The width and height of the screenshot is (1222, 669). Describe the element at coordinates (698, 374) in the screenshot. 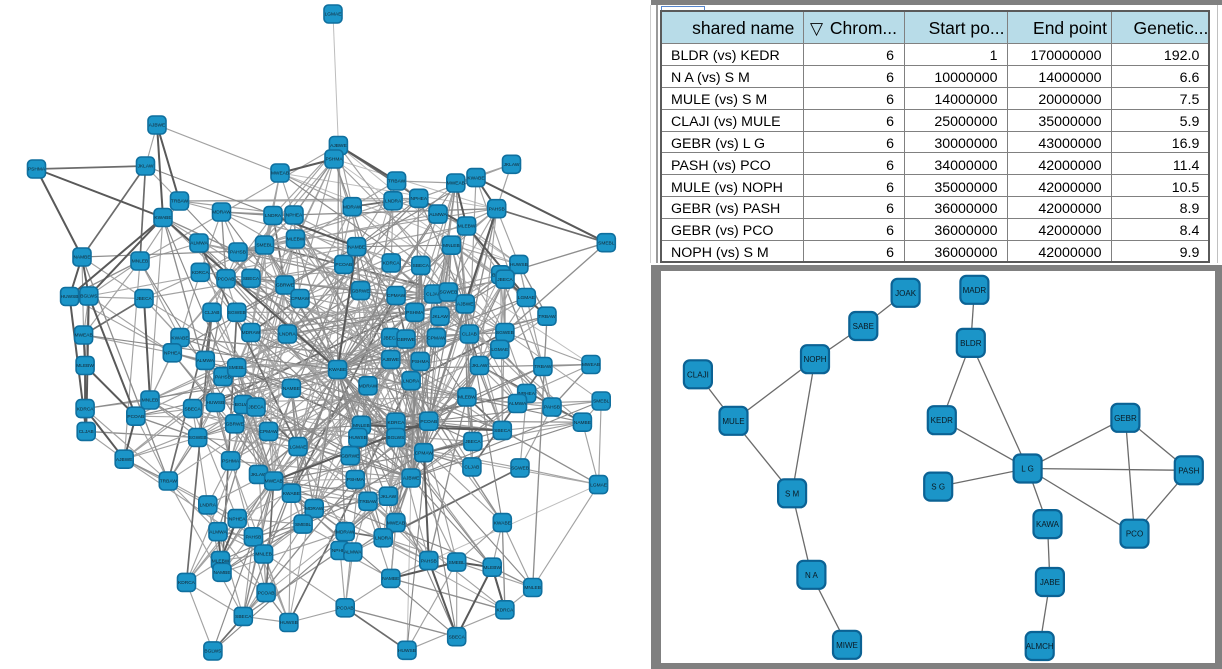

I see `svg-text: CLAJI` at that location.